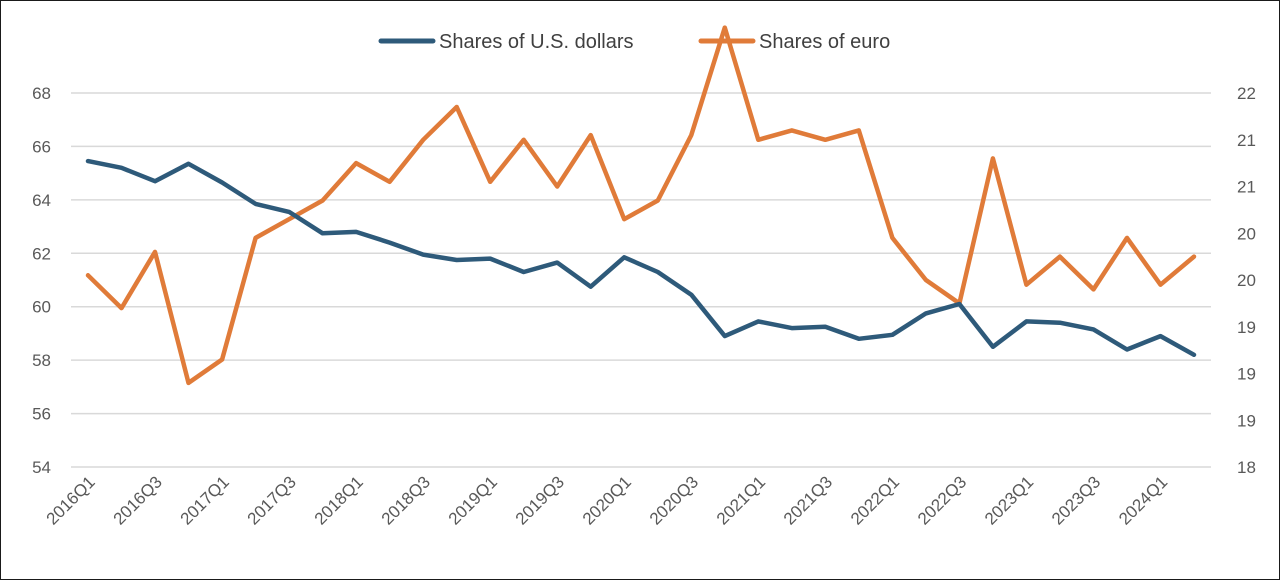 The height and width of the screenshot is (580, 1280). I want to click on x-tick-label: 2022Q3, so click(942, 500).